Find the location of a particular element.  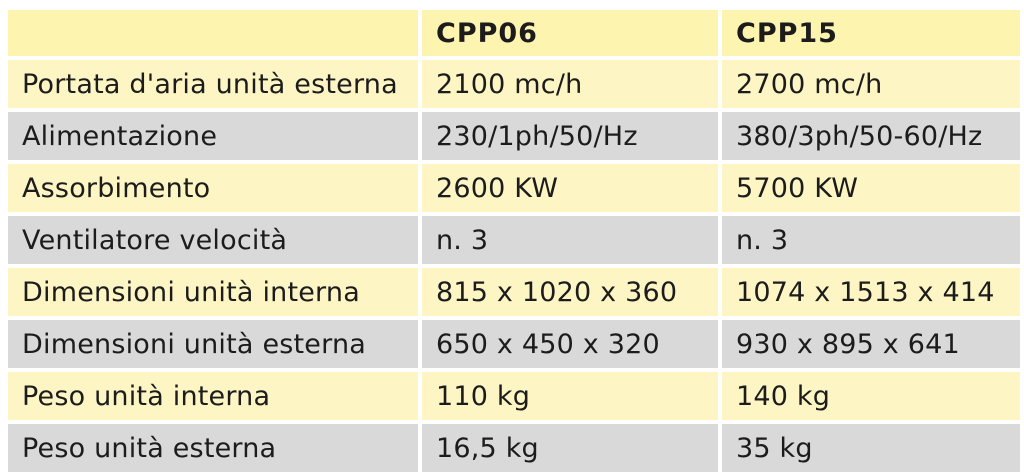

row-value-cpp06: 230/1ph/50/Hz is located at coordinates (570, 136).